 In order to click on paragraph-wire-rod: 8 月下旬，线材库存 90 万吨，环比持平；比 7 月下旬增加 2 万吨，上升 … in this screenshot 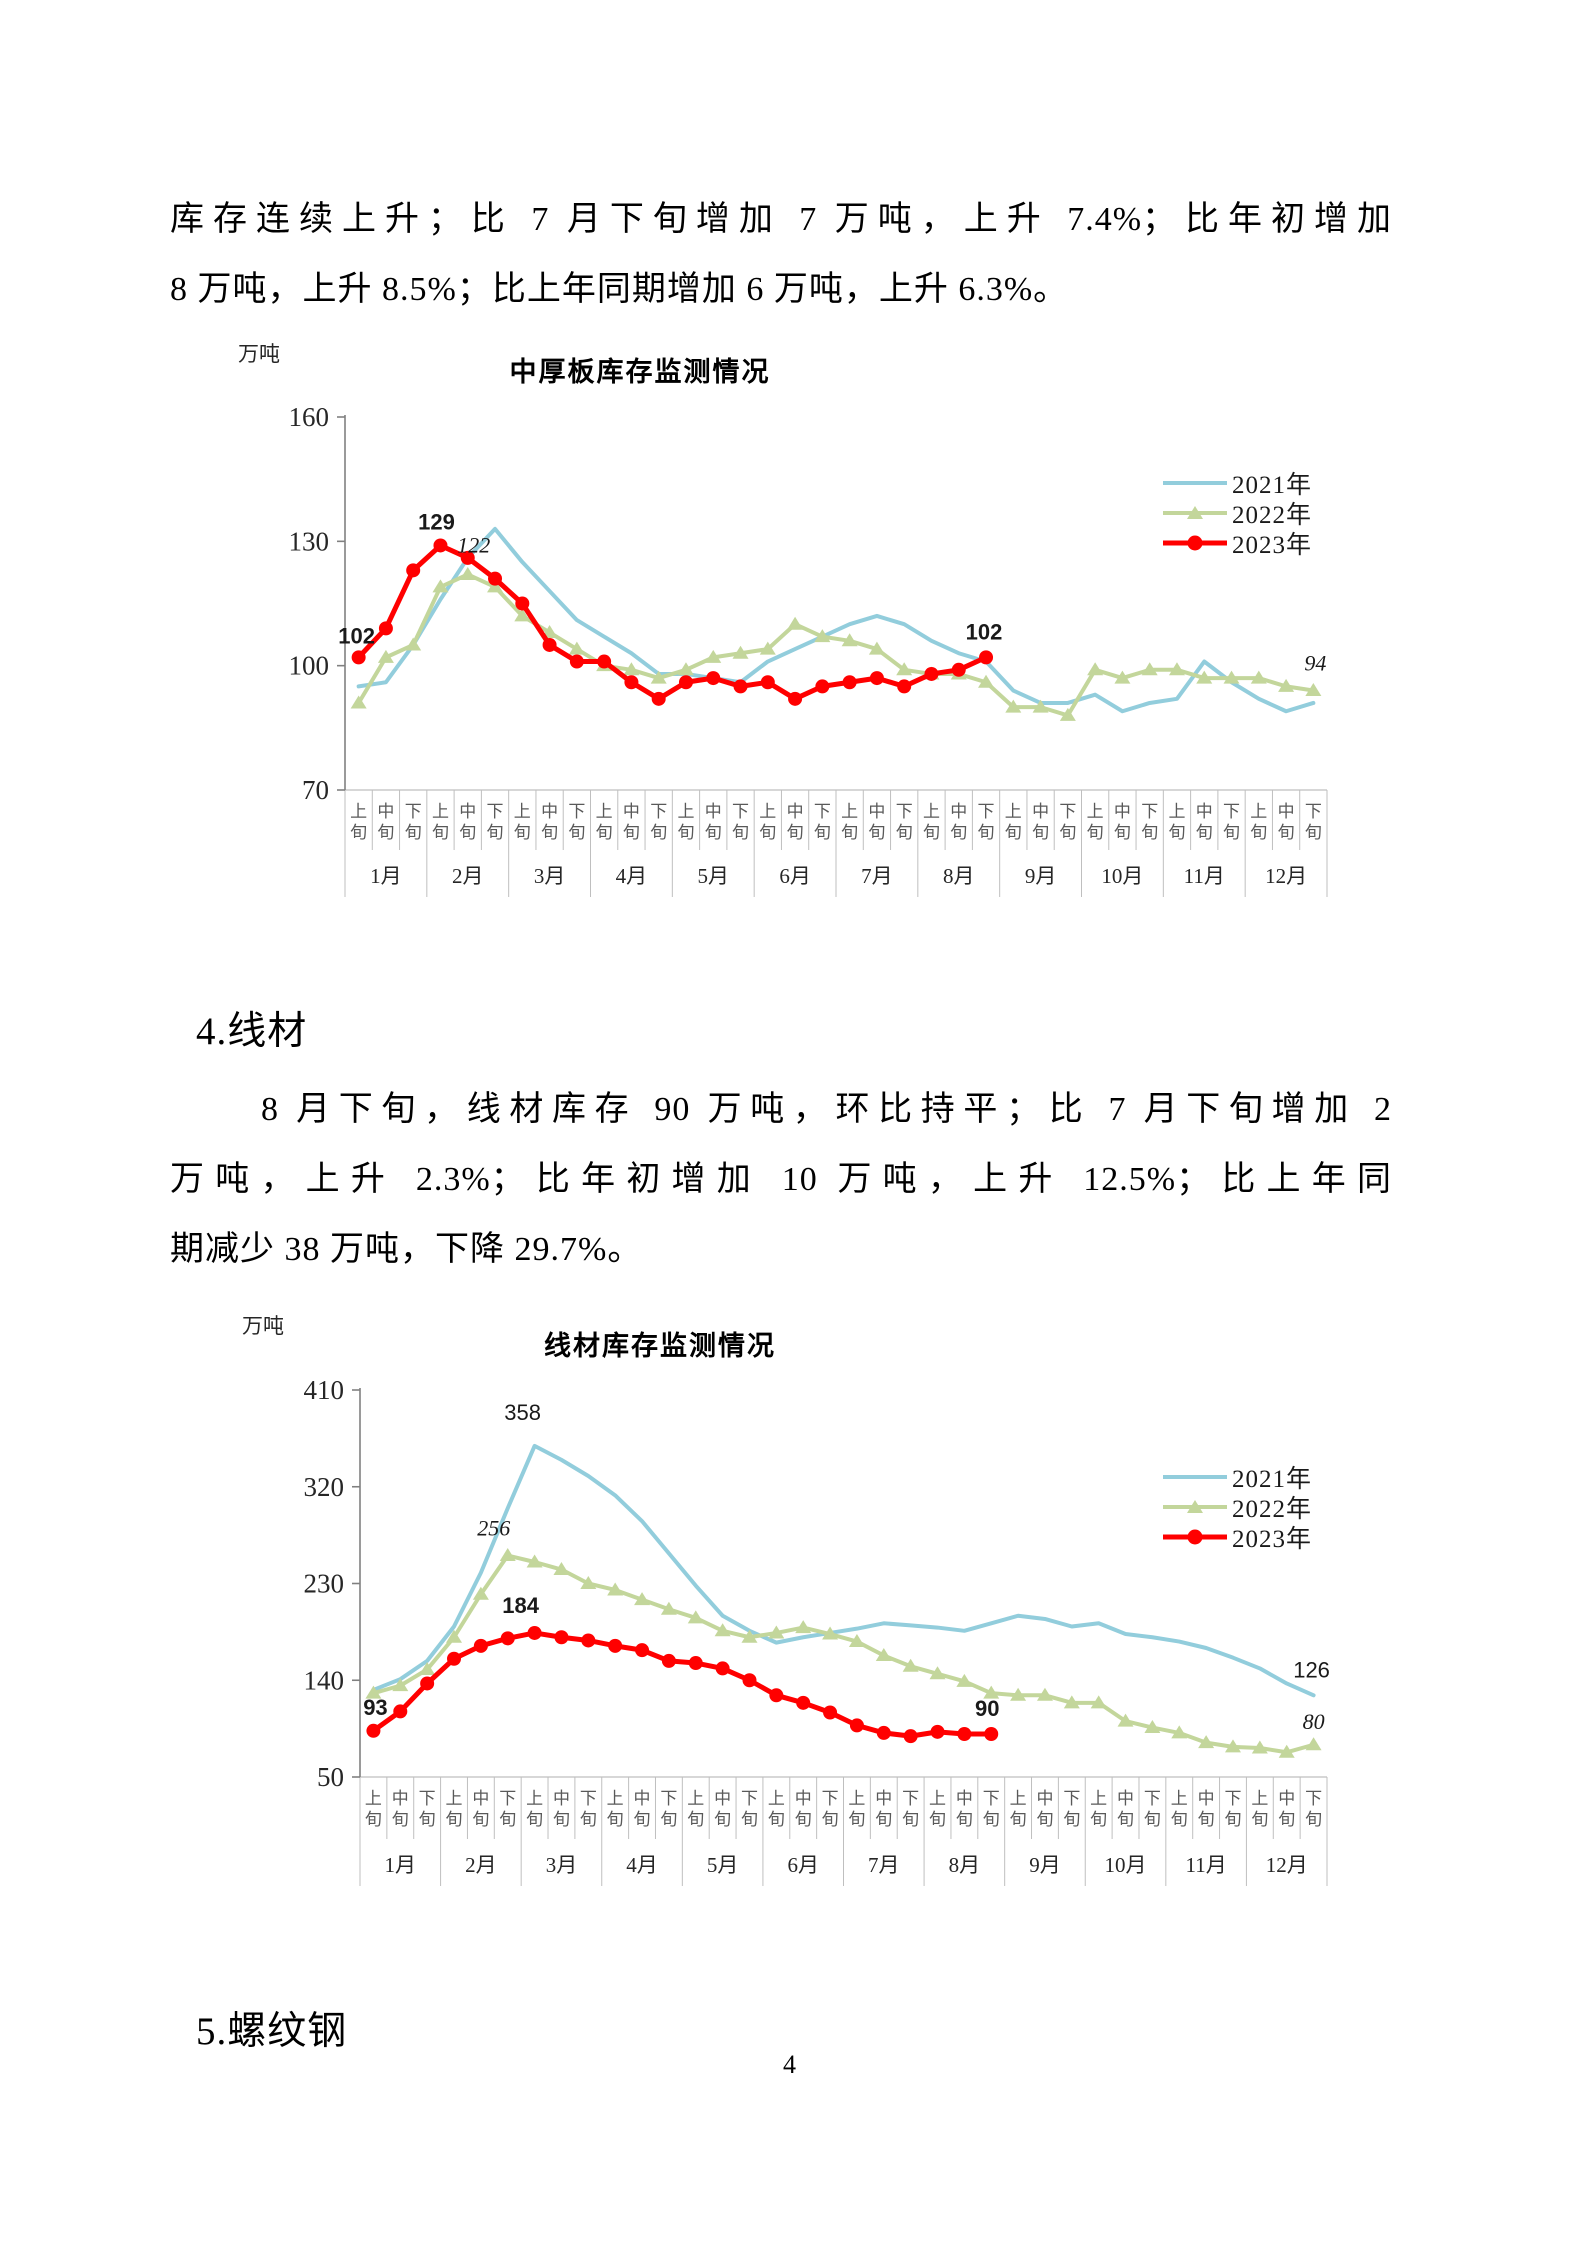, I will do `click(781, 1180)`.